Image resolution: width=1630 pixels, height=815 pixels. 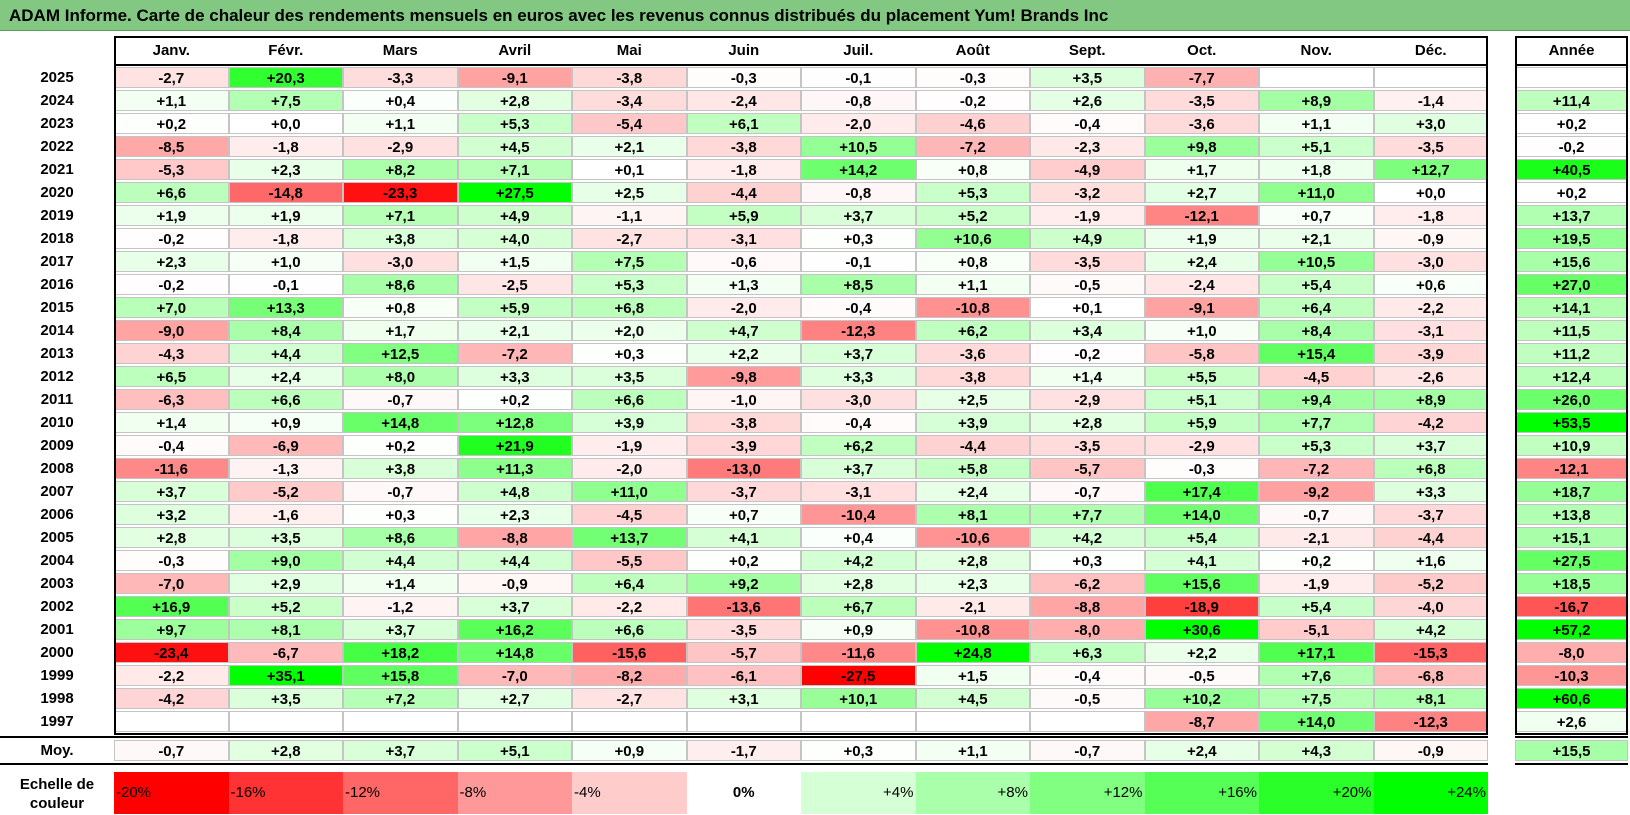 I want to click on heatmap-cell: -4,5, so click(x=1316, y=376).